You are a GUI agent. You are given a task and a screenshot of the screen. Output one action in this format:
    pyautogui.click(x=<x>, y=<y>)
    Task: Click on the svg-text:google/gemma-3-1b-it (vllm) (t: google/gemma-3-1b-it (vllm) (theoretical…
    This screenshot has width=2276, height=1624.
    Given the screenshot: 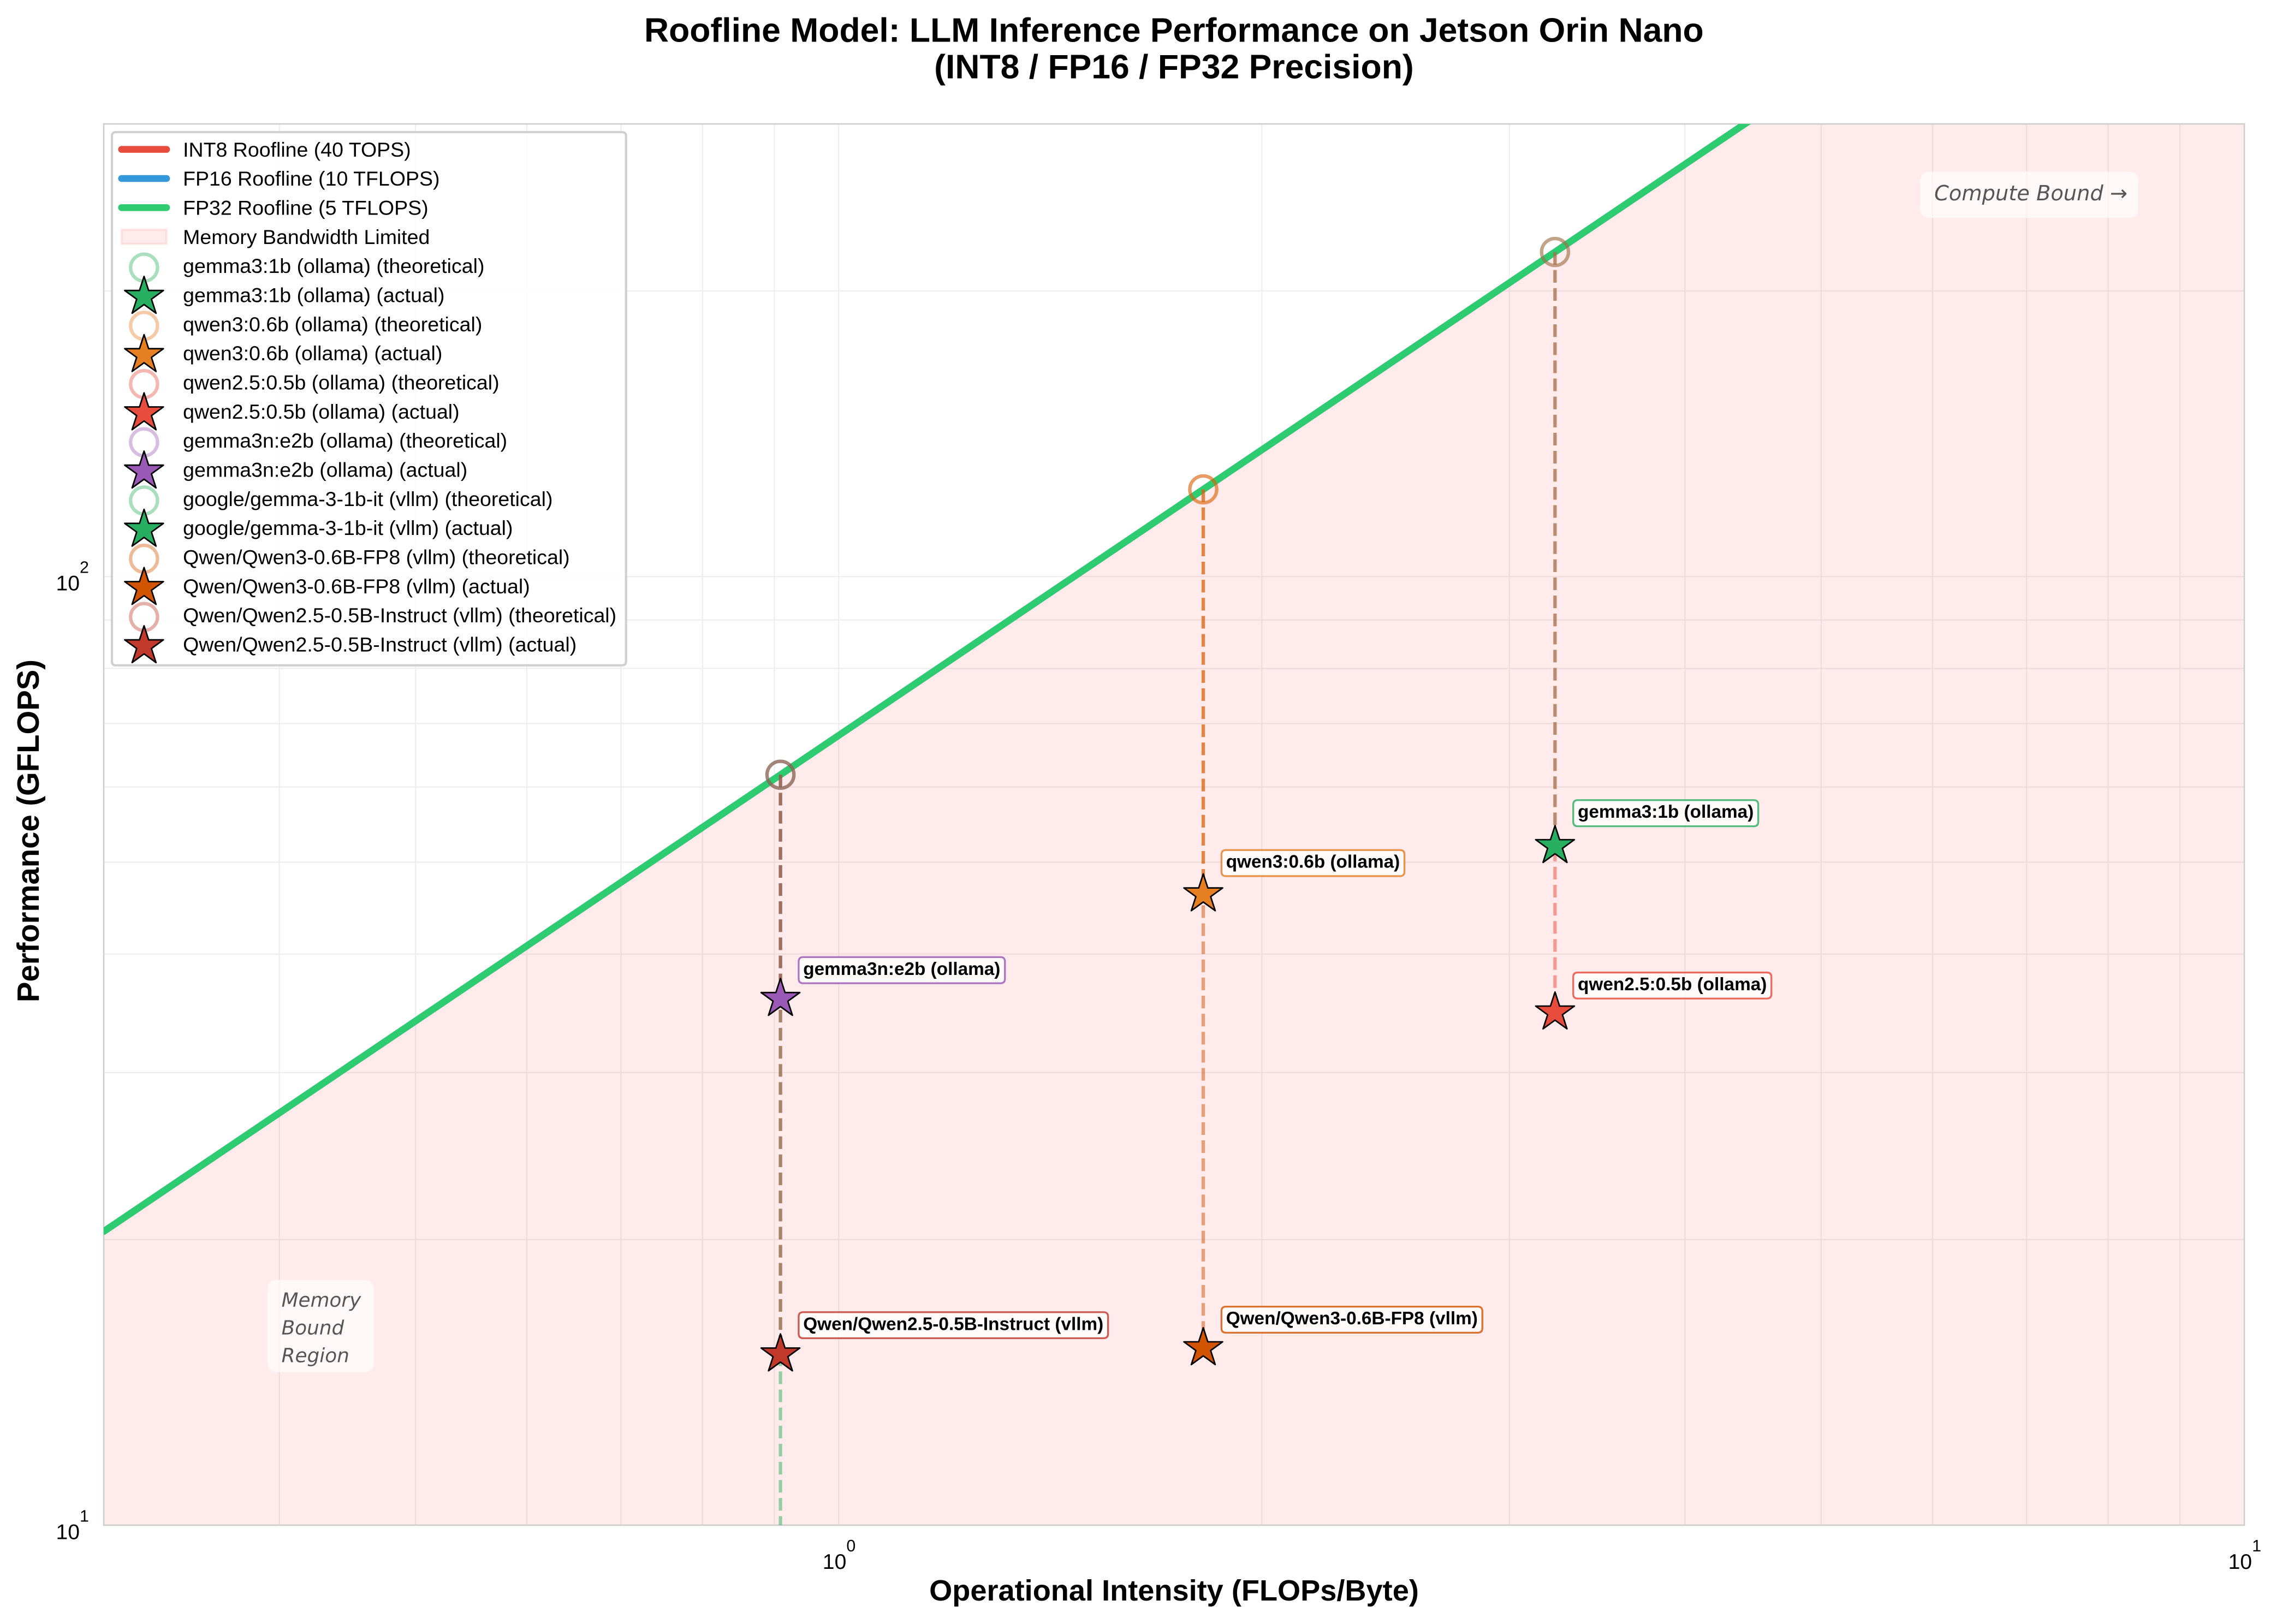 What is the action you would take?
    pyautogui.click(x=367, y=499)
    